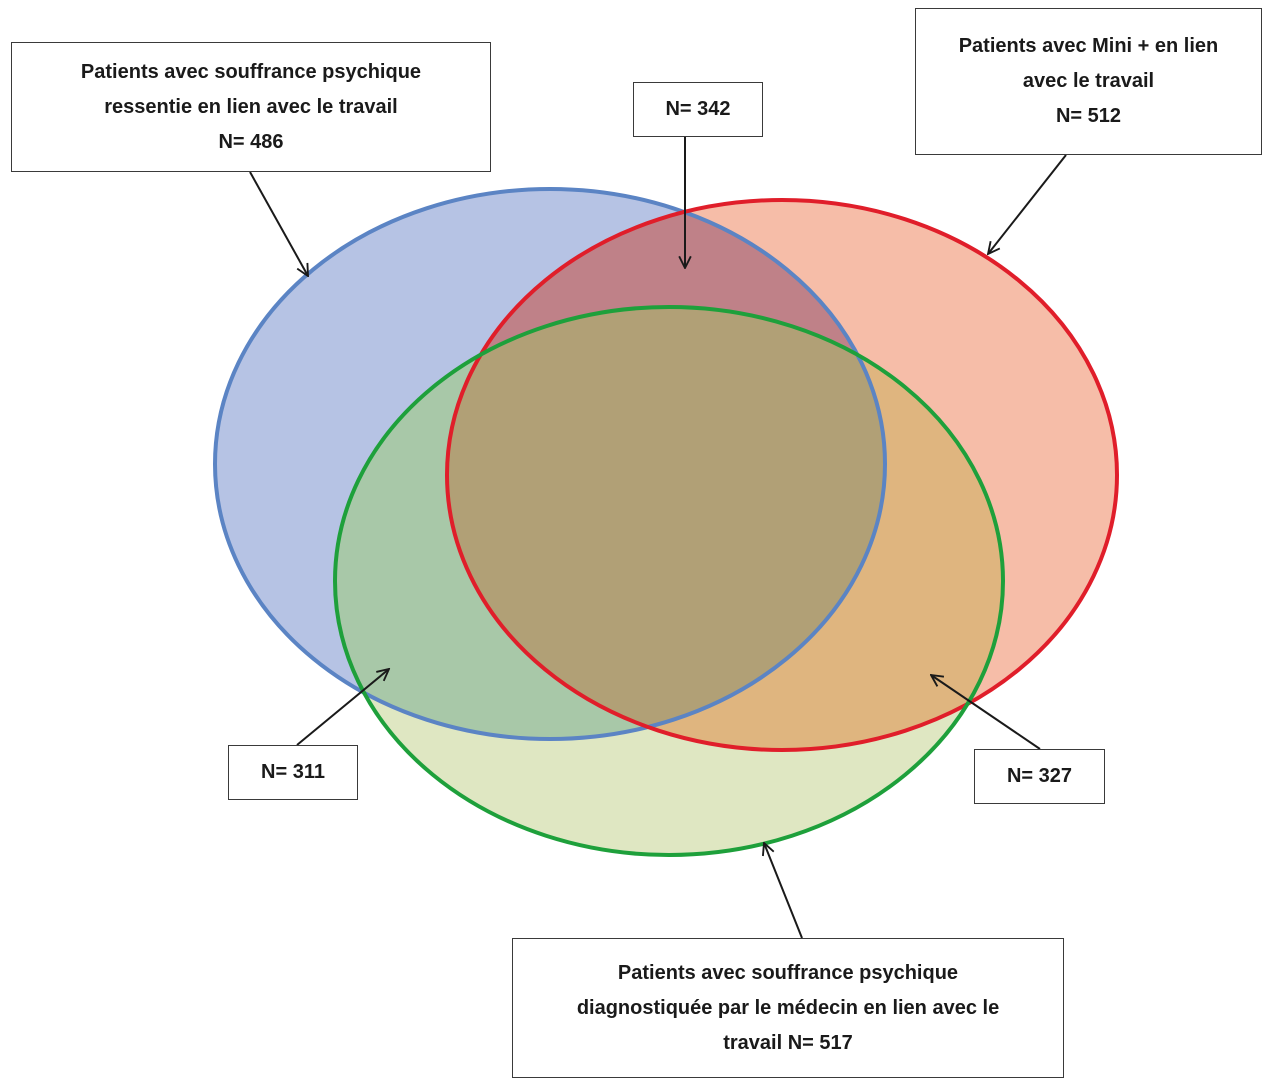  I want to click on arrow-ressentie, so click(278, 223).